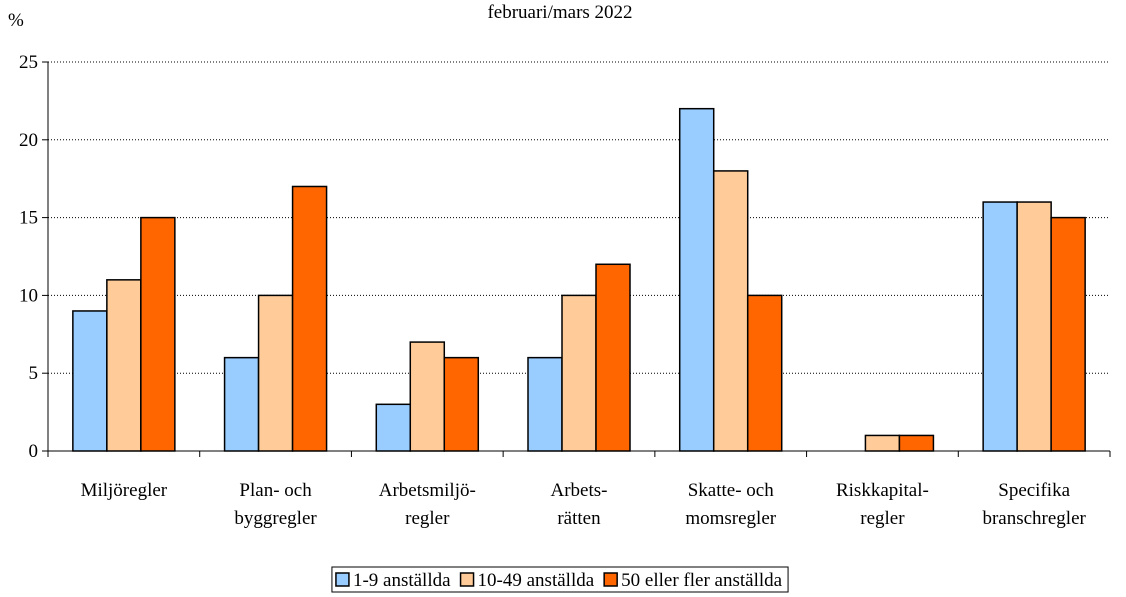  Describe the element at coordinates (402, 580) in the screenshot. I see `legend-label: 1-9 anställda` at that location.